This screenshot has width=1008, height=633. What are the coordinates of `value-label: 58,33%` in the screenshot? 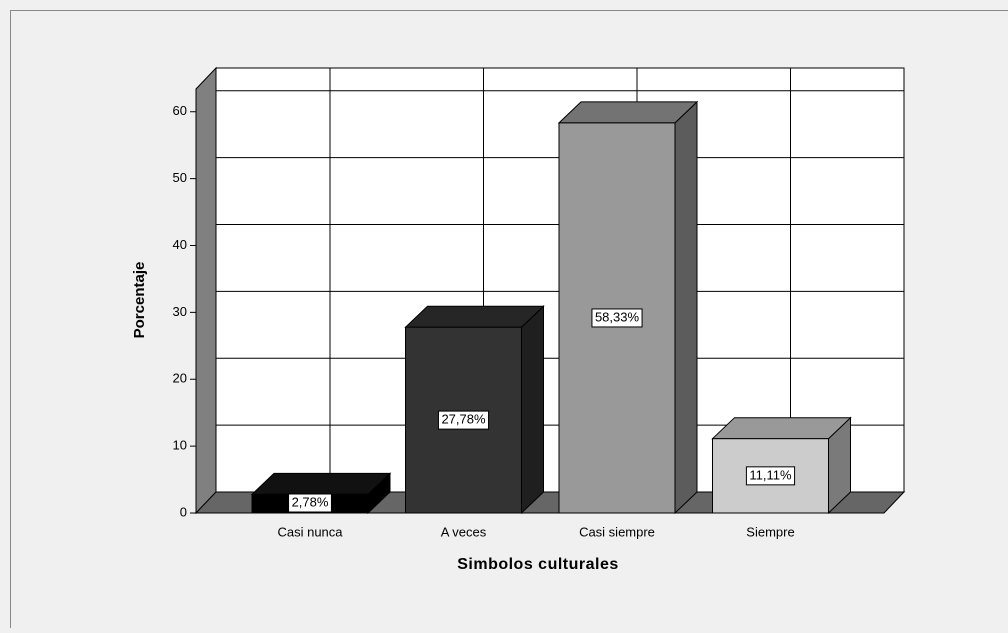 It's located at (617, 316).